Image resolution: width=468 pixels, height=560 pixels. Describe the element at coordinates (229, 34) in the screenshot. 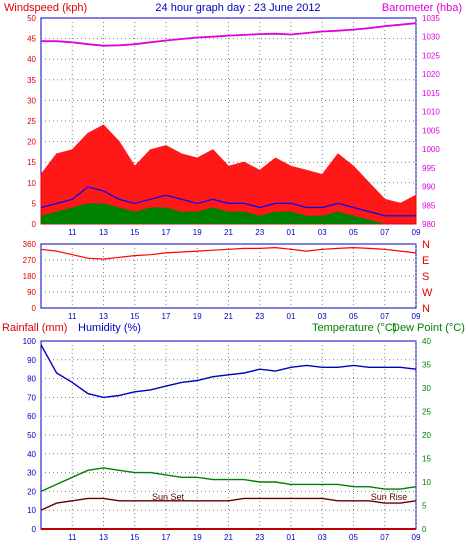

I see `barometer-series` at that location.